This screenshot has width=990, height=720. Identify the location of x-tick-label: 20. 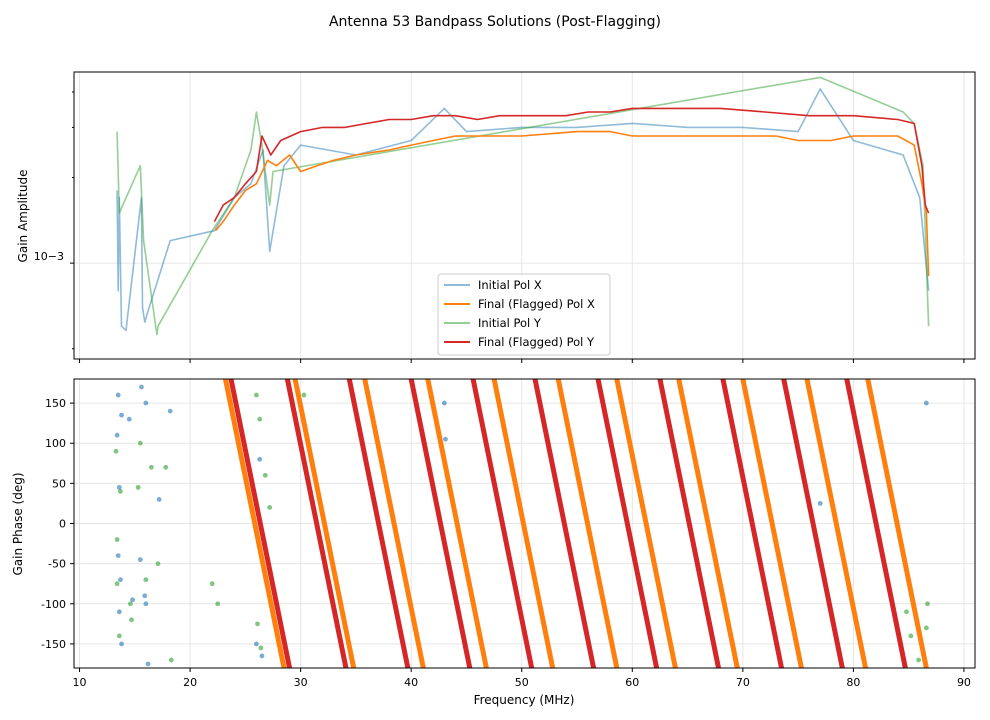
(190, 682).